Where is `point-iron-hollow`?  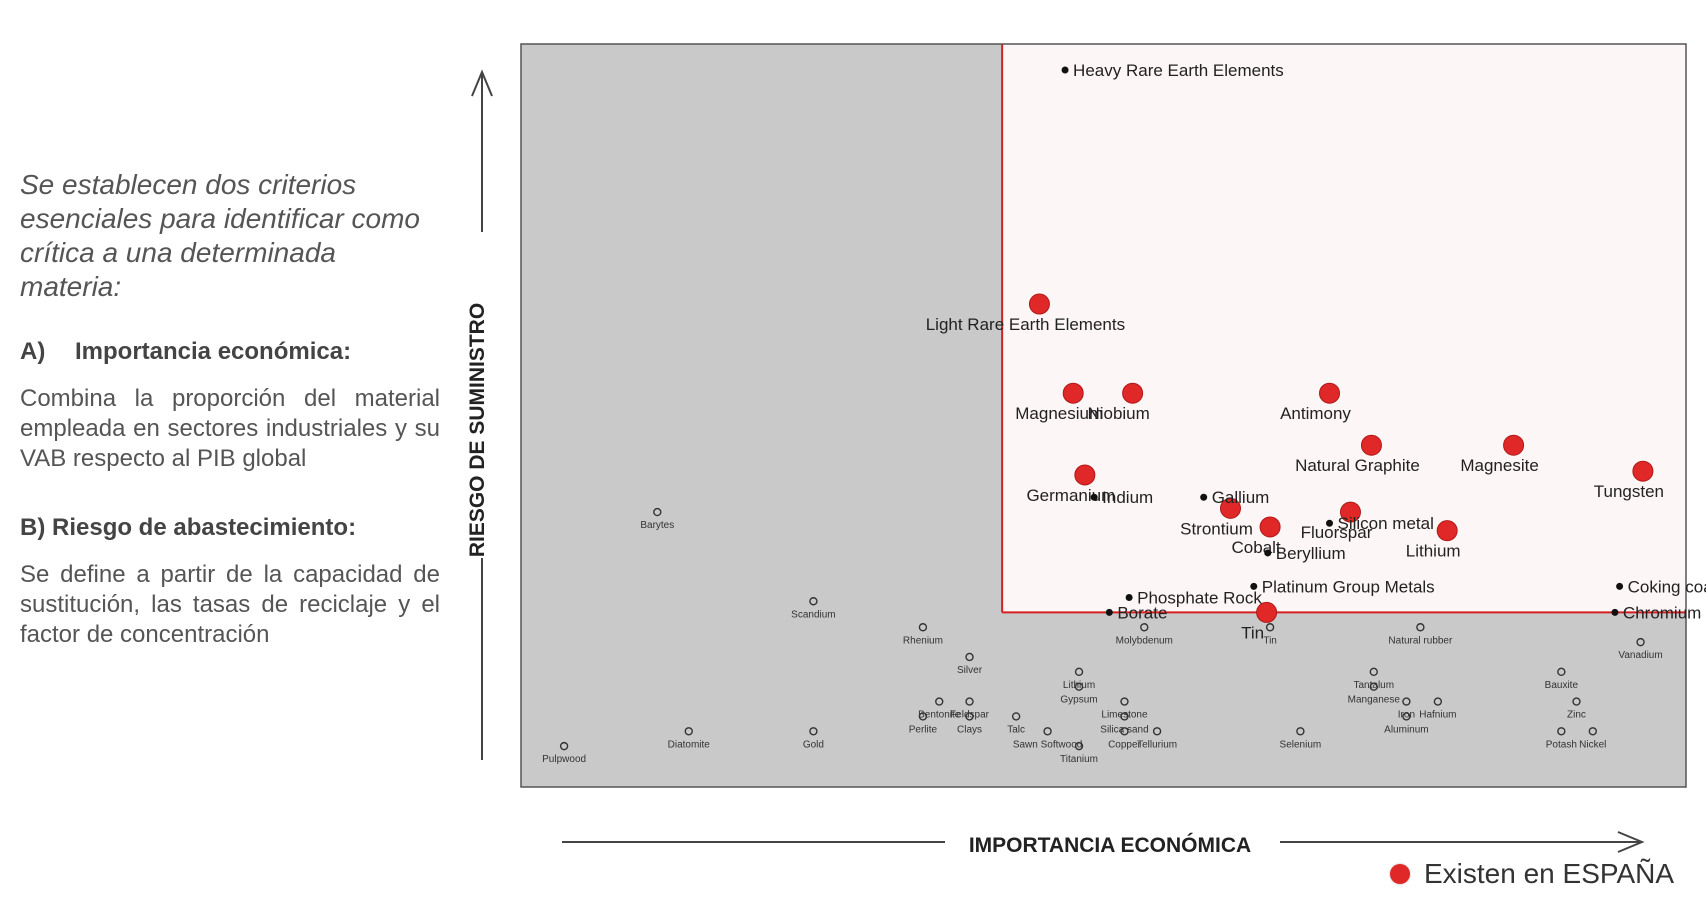 point-iron-hollow is located at coordinates (1406, 701).